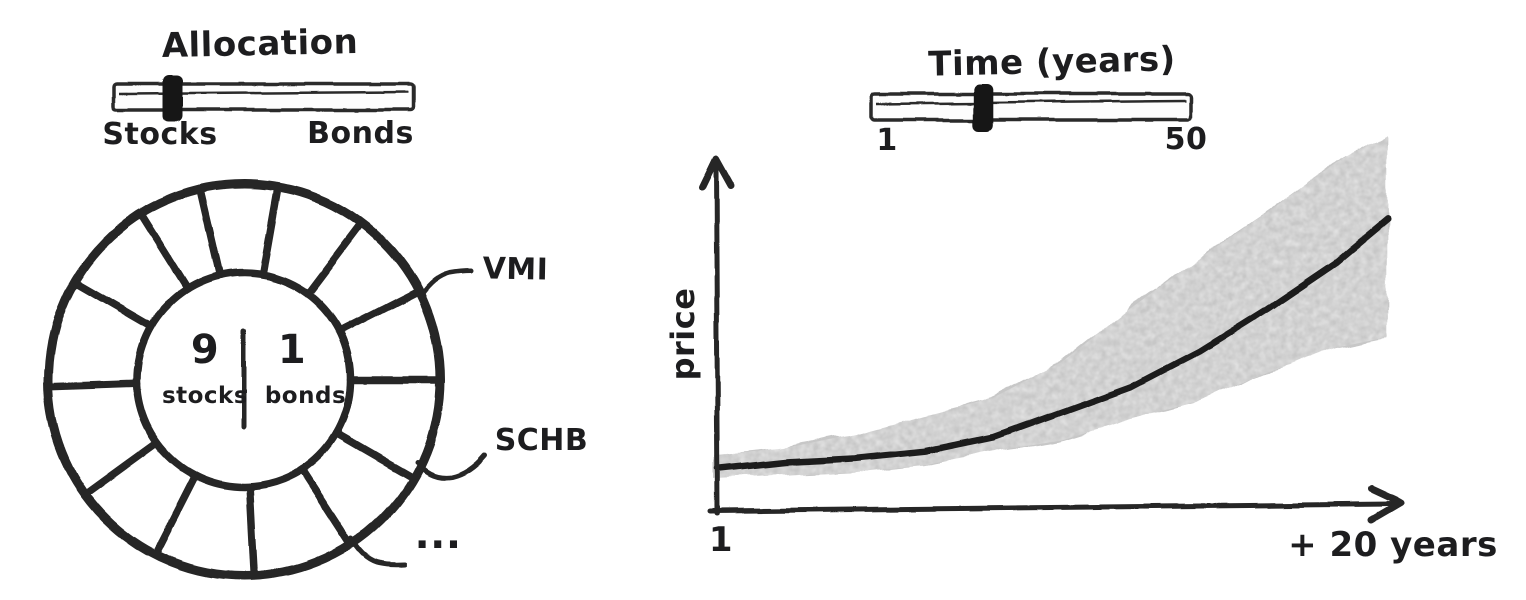 Image resolution: width=1526 pixels, height=600 pixels. Describe the element at coordinates (378, 551) in the screenshot. I see `callout-line-more` at that location.